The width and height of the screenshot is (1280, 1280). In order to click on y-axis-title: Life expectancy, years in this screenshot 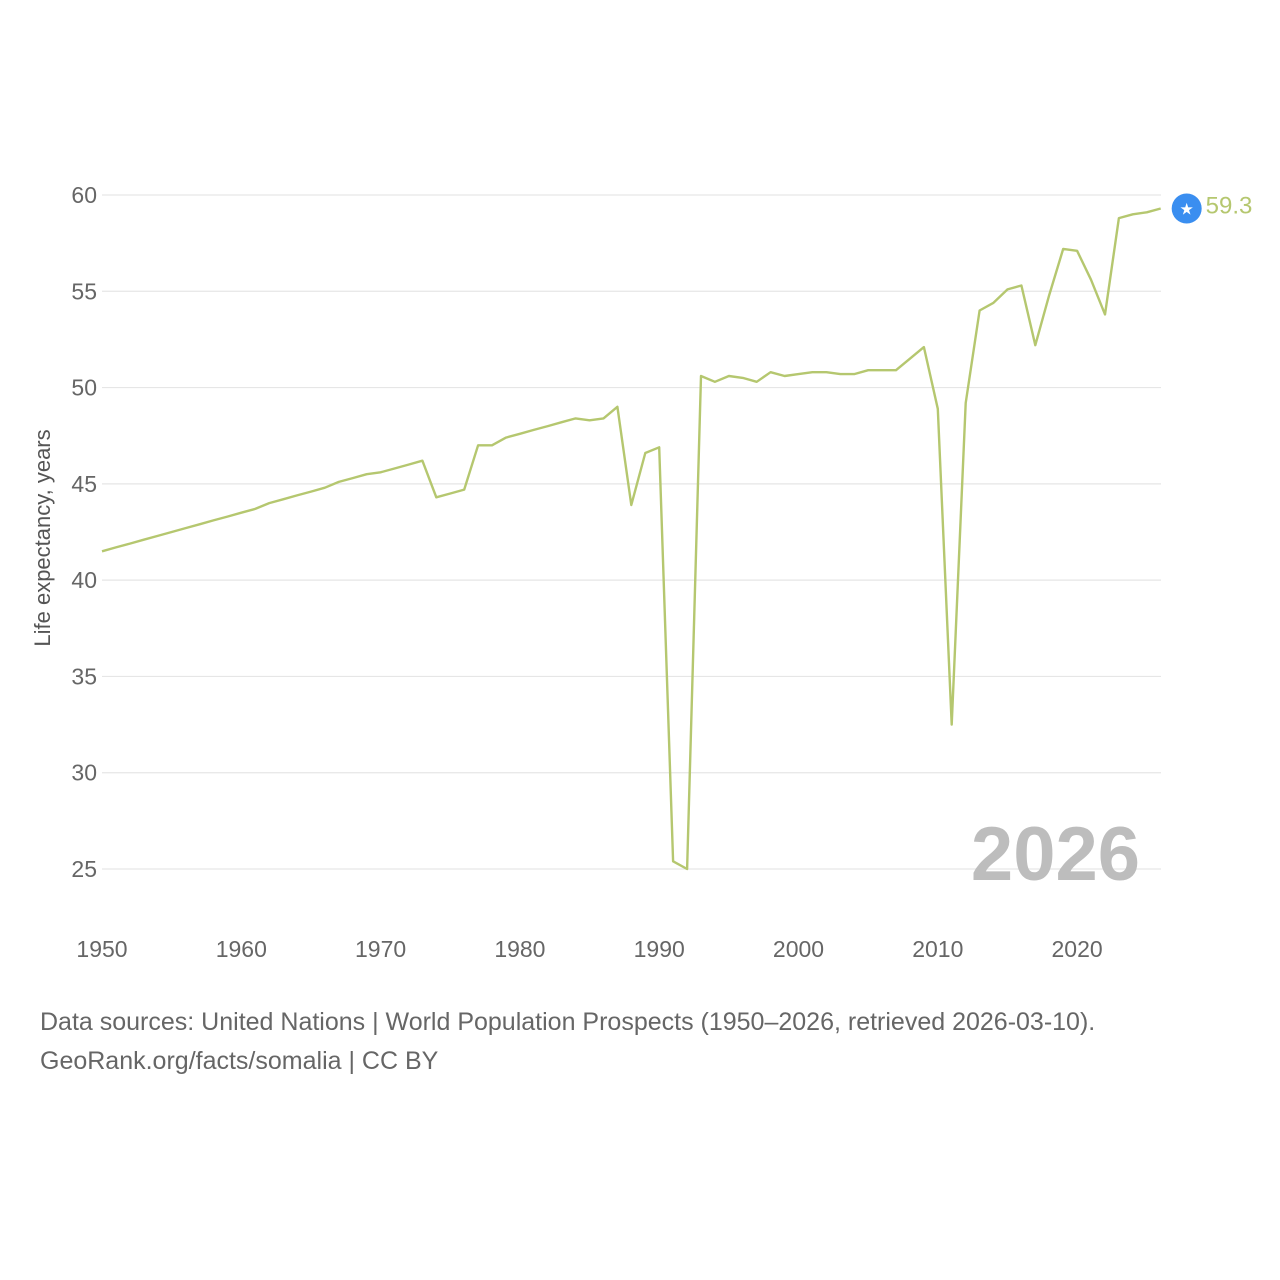, I will do `click(42, 537)`.